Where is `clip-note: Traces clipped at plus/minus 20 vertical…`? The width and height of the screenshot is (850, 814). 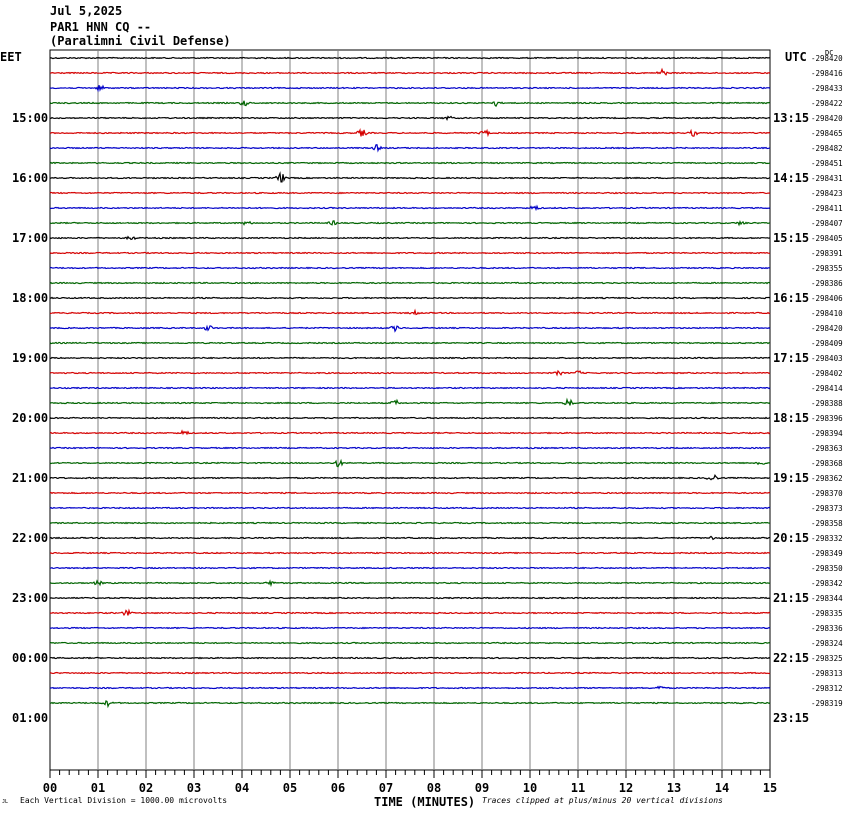 clip-note: Traces clipped at plus/minus 20 vertical… is located at coordinates (602, 800).